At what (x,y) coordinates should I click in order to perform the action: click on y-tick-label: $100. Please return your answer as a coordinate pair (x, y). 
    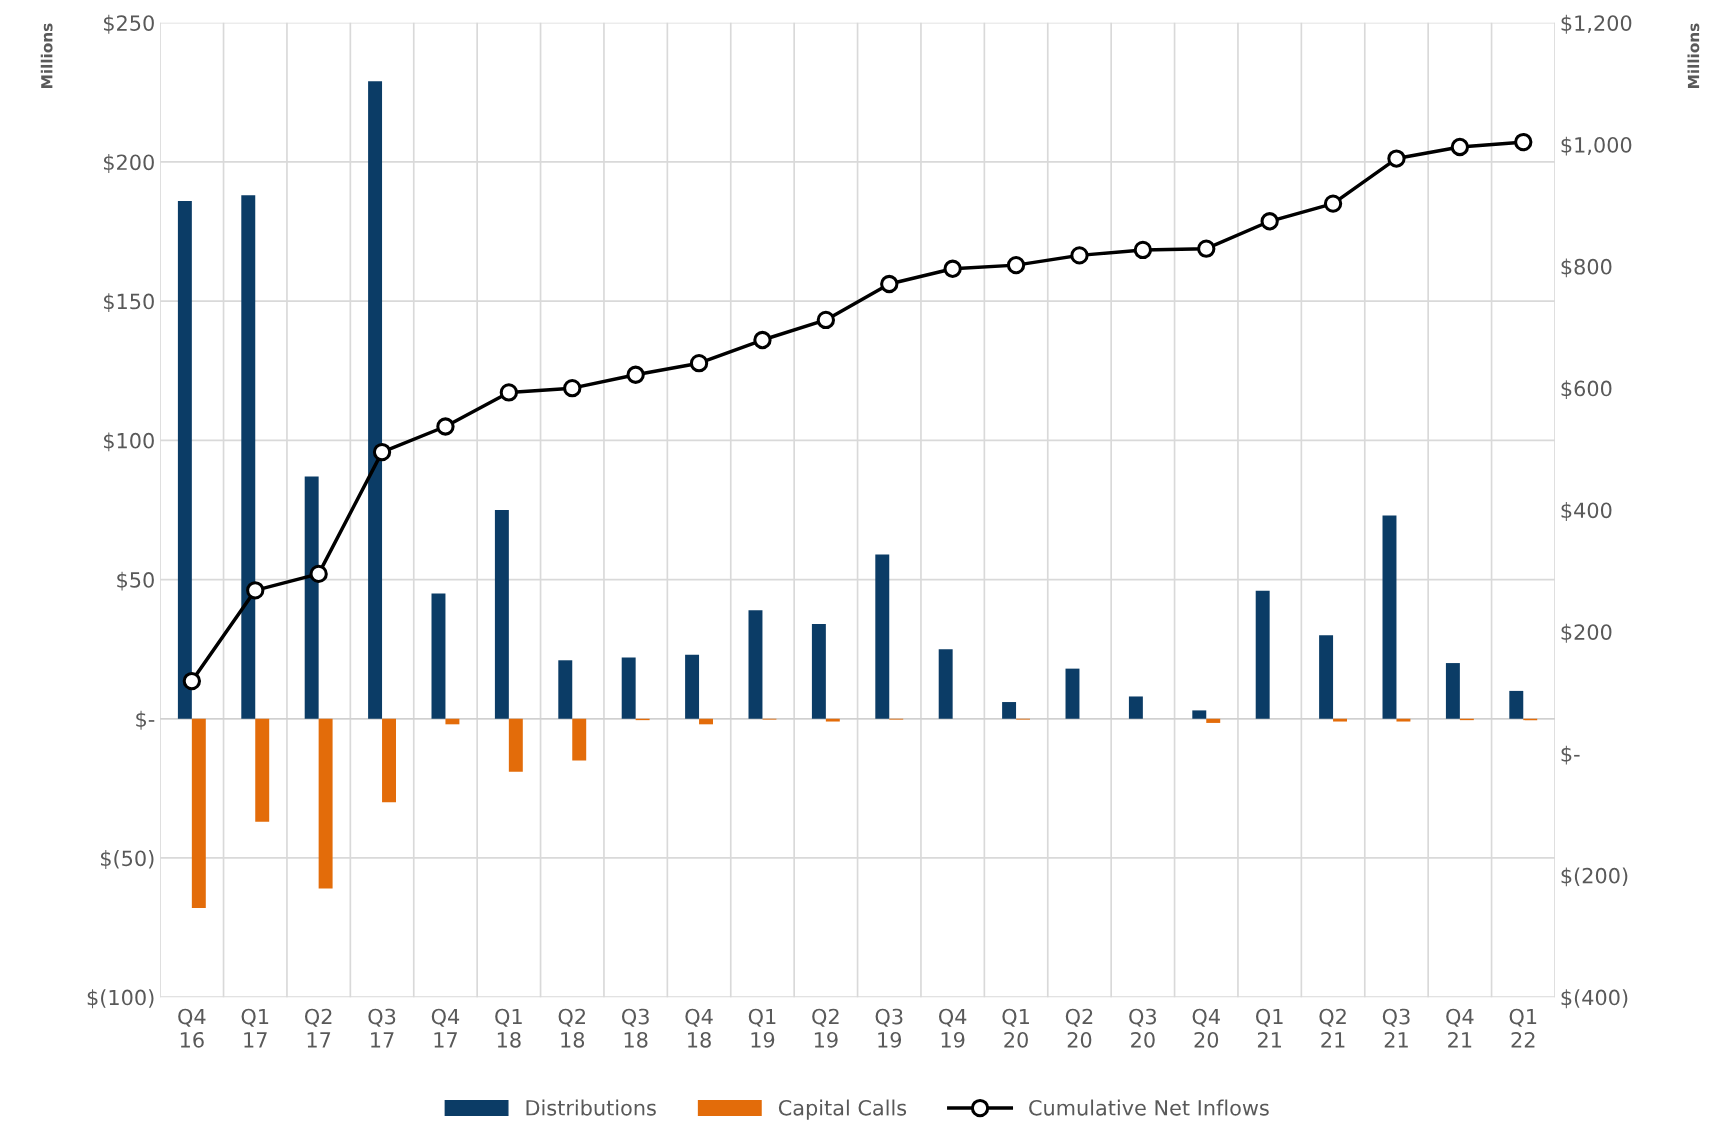
    Looking at the image, I should click on (128, 442).